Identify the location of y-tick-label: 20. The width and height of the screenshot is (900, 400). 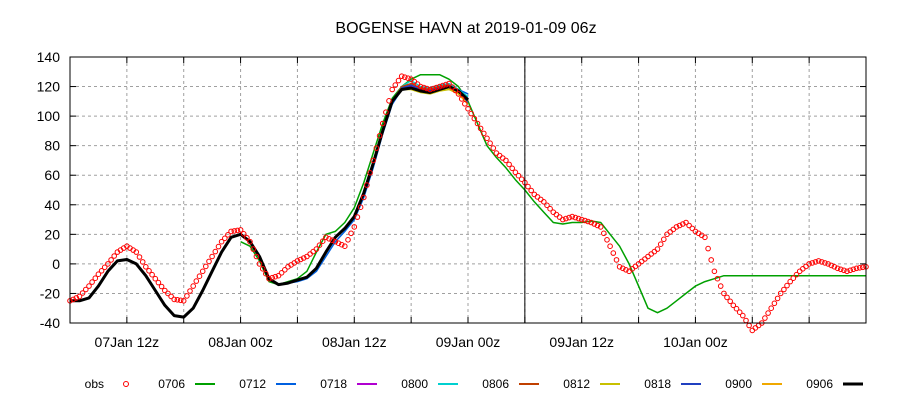
(52, 234).